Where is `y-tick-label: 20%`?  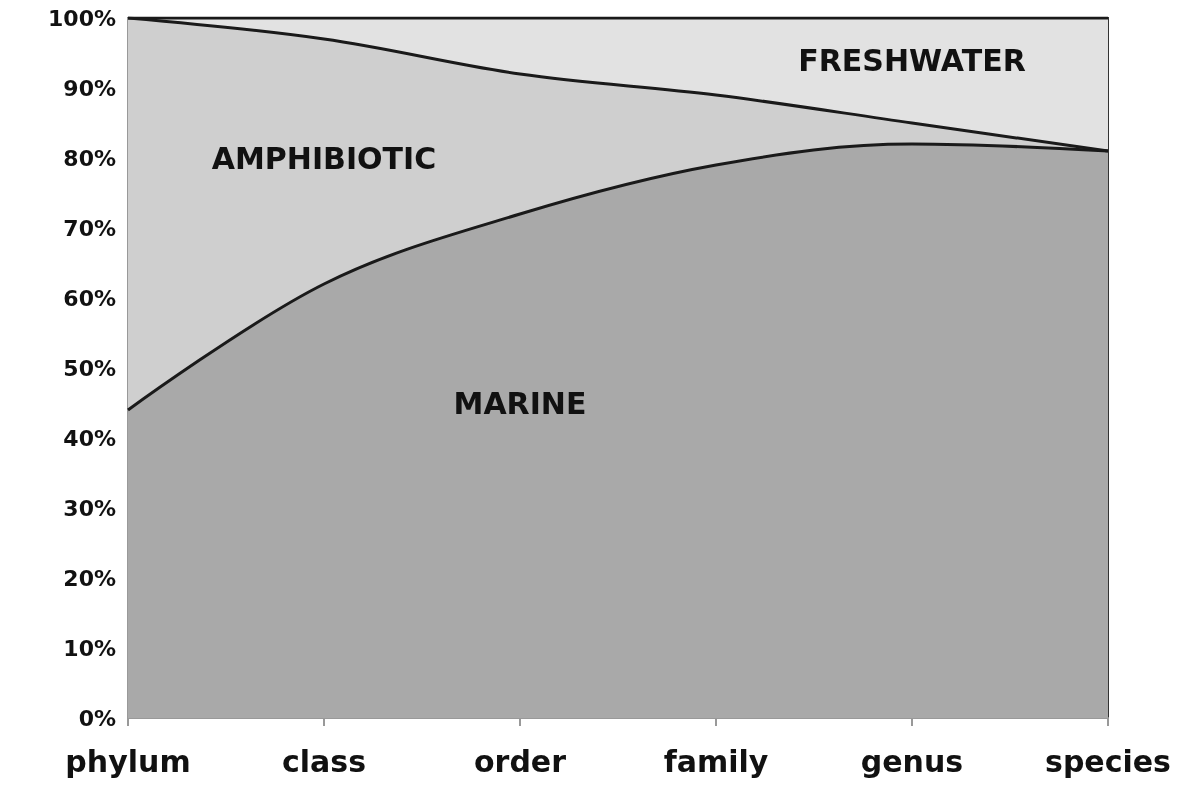 y-tick-label: 20% is located at coordinates (89, 578).